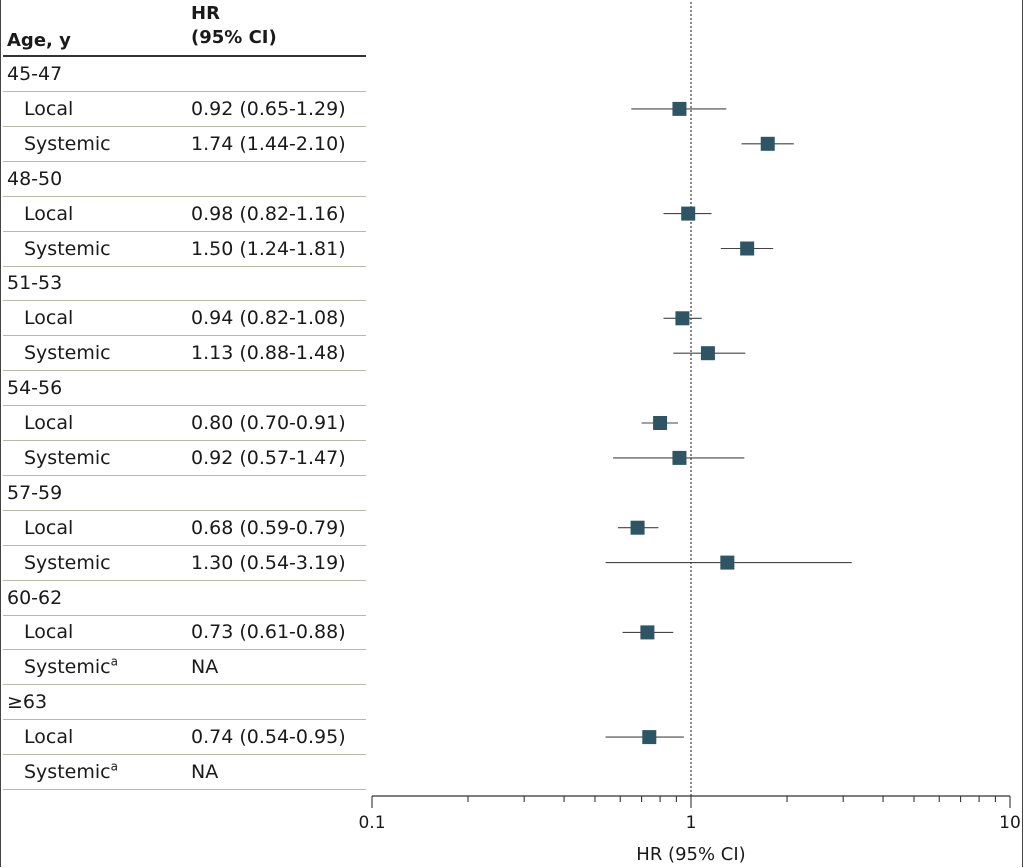  What do you see at coordinates (205, 13) in the screenshot?
I see `header-hr-line1: HR` at bounding box center [205, 13].